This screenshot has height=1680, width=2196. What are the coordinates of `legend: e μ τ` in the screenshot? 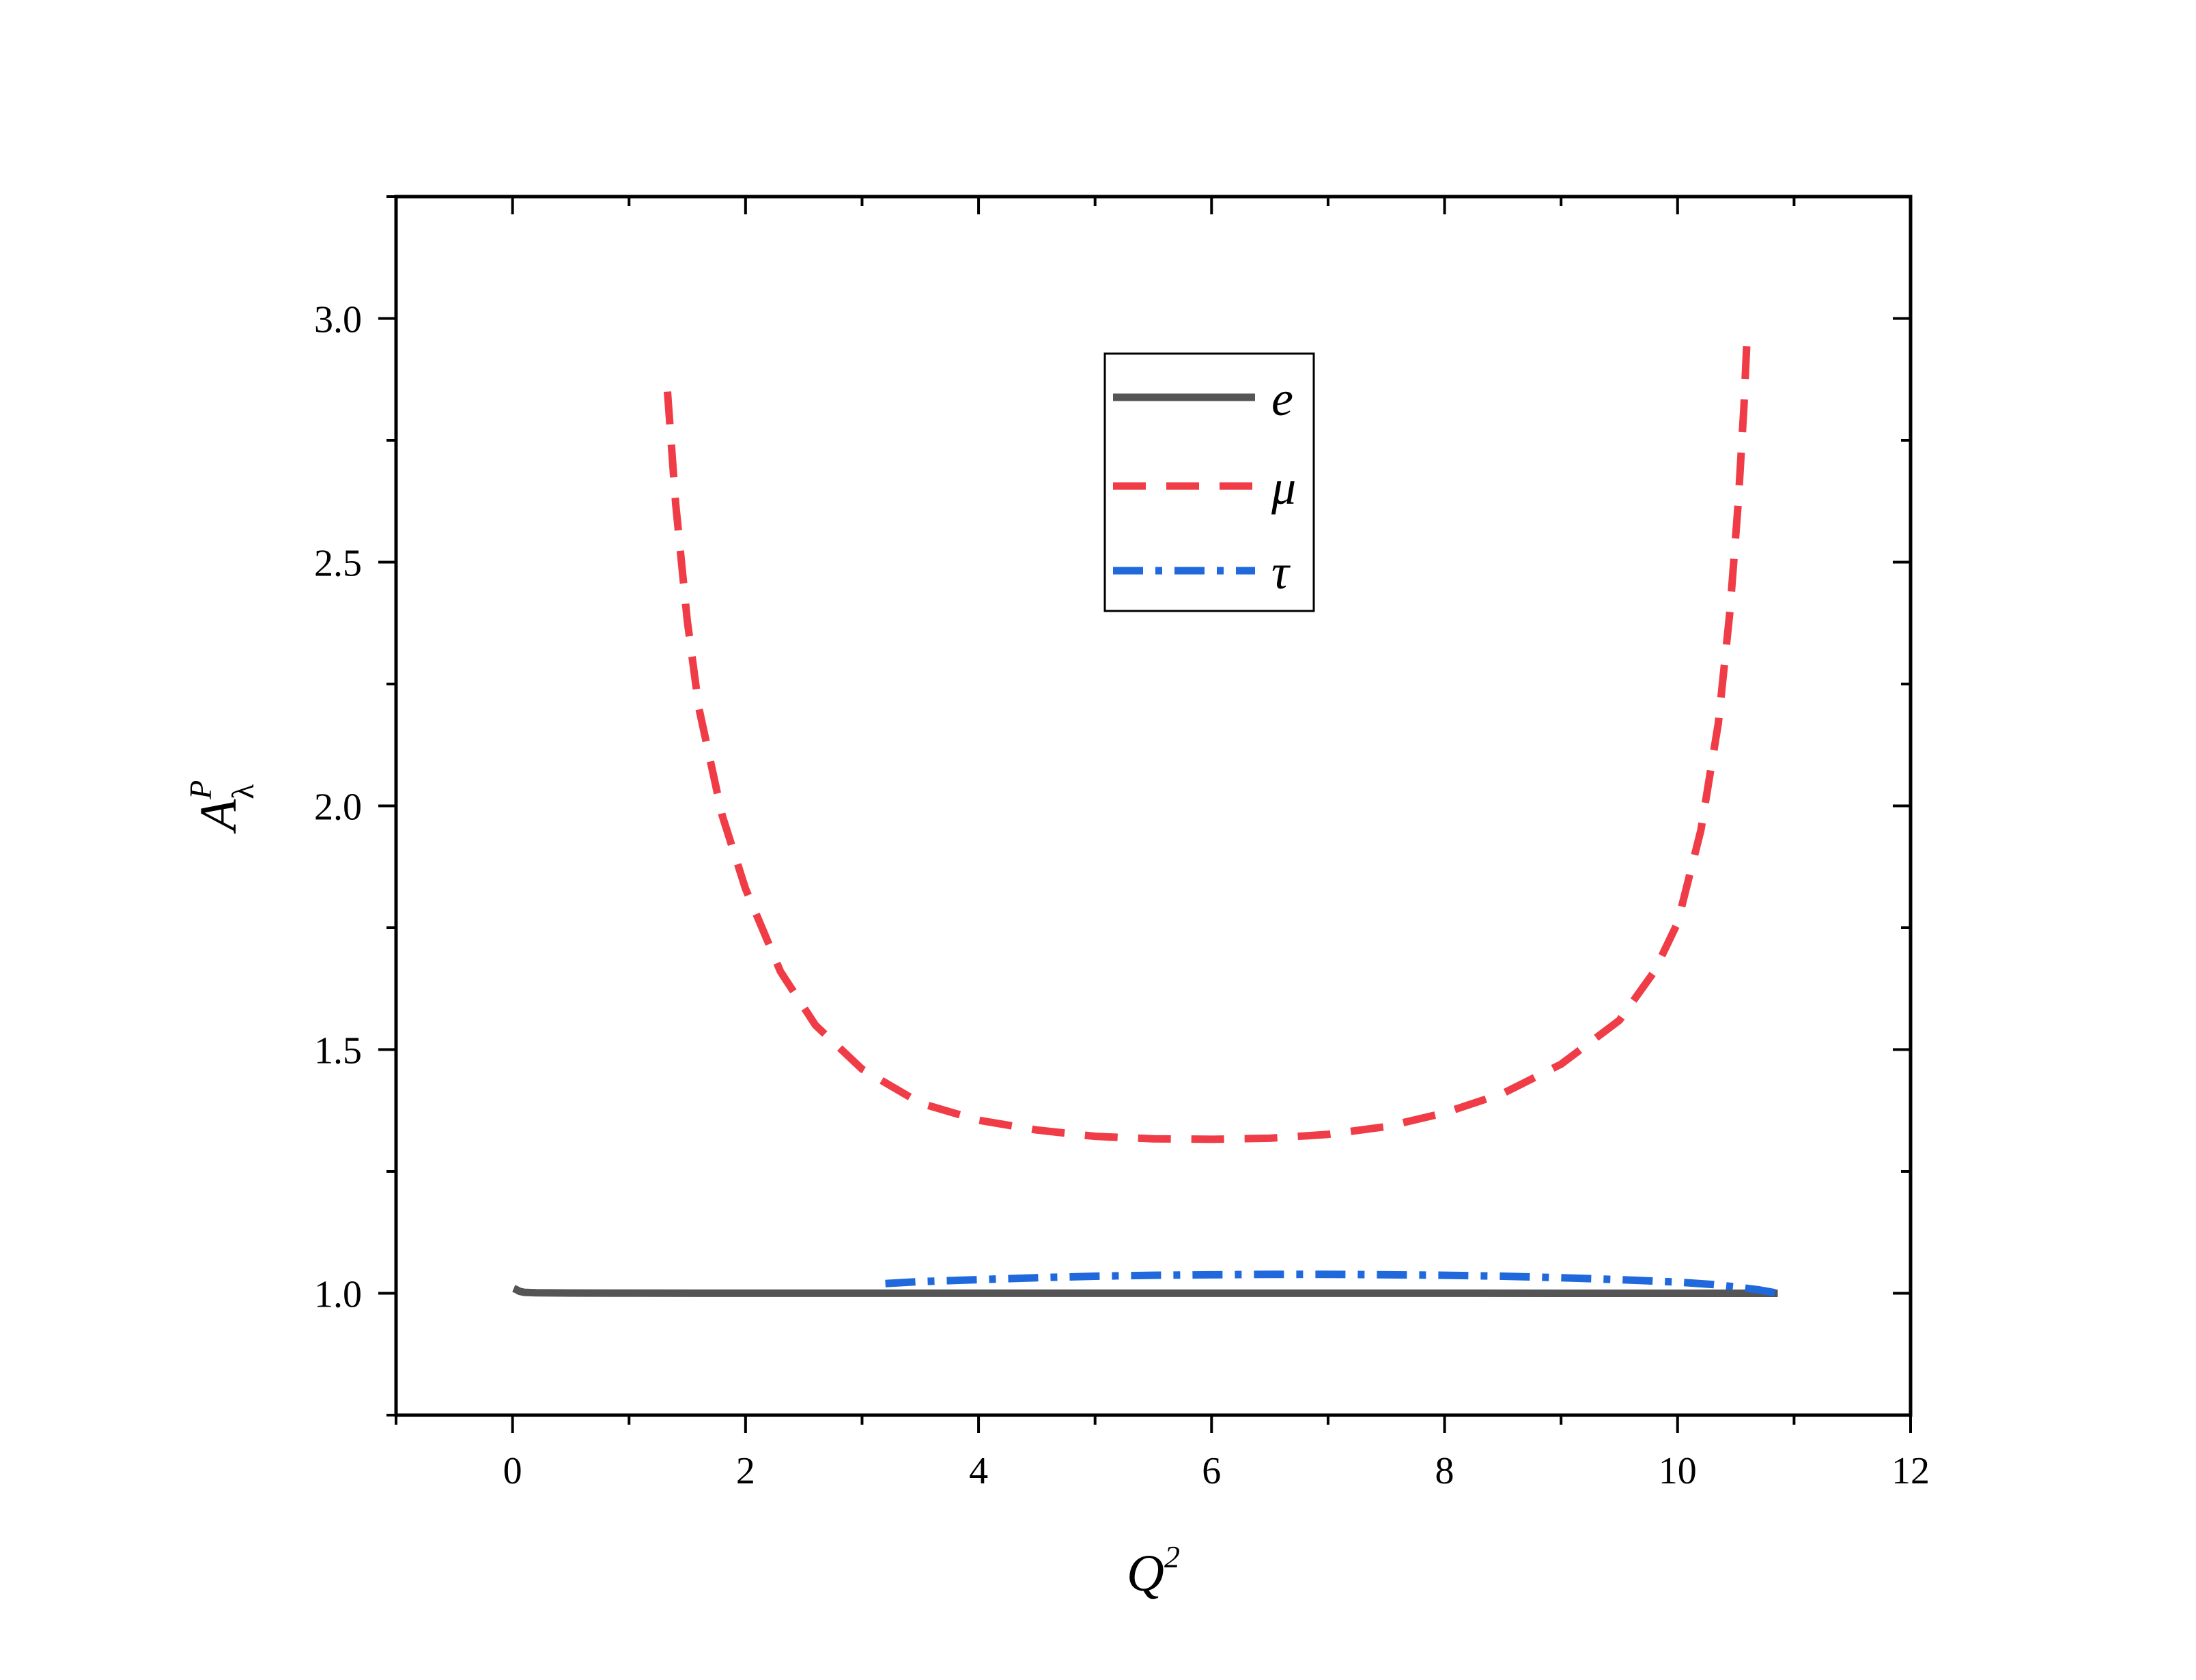 It's located at (1209, 482).